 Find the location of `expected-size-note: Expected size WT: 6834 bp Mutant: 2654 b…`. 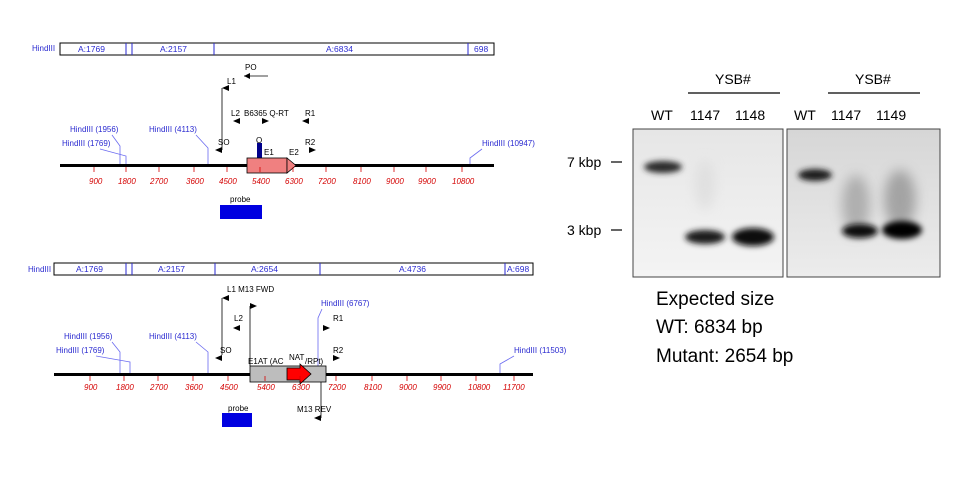

expected-size-note: Expected size WT: 6834 bp Mutant: 2654 b… is located at coordinates (724, 328).